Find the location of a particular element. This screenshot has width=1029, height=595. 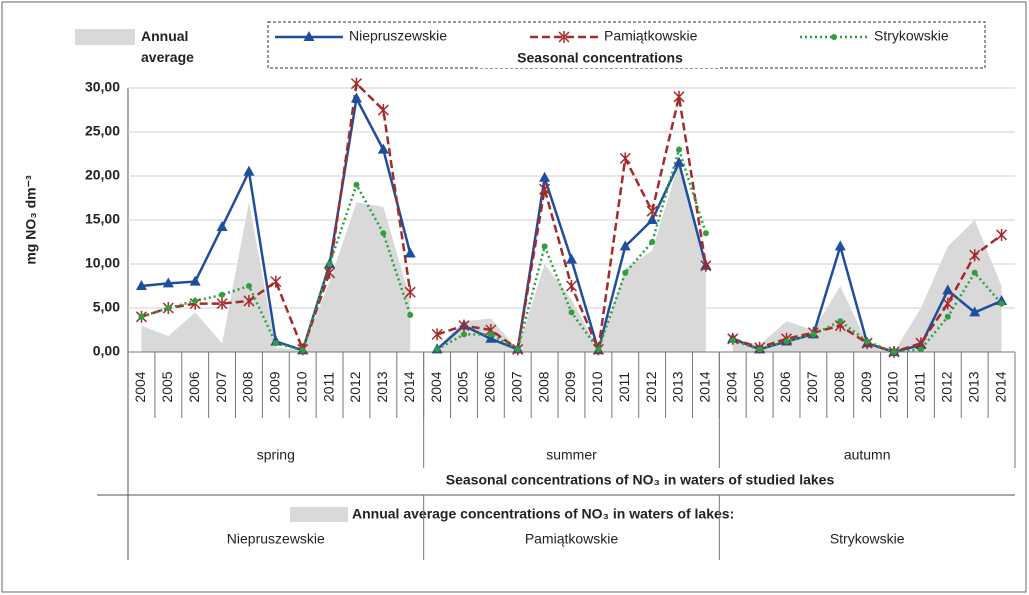

legend-title: Seasonal concentrations is located at coordinates (600, 58).